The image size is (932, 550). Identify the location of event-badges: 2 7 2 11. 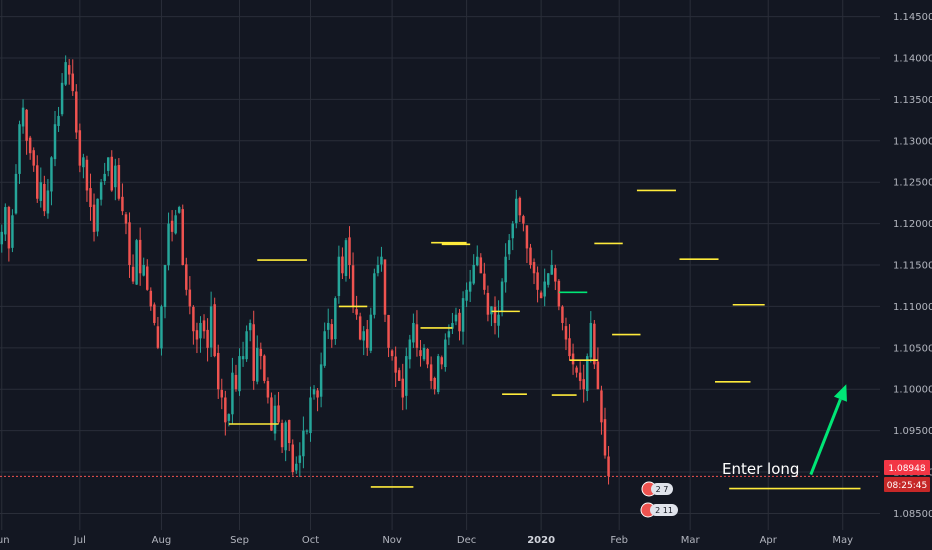
(659, 499).